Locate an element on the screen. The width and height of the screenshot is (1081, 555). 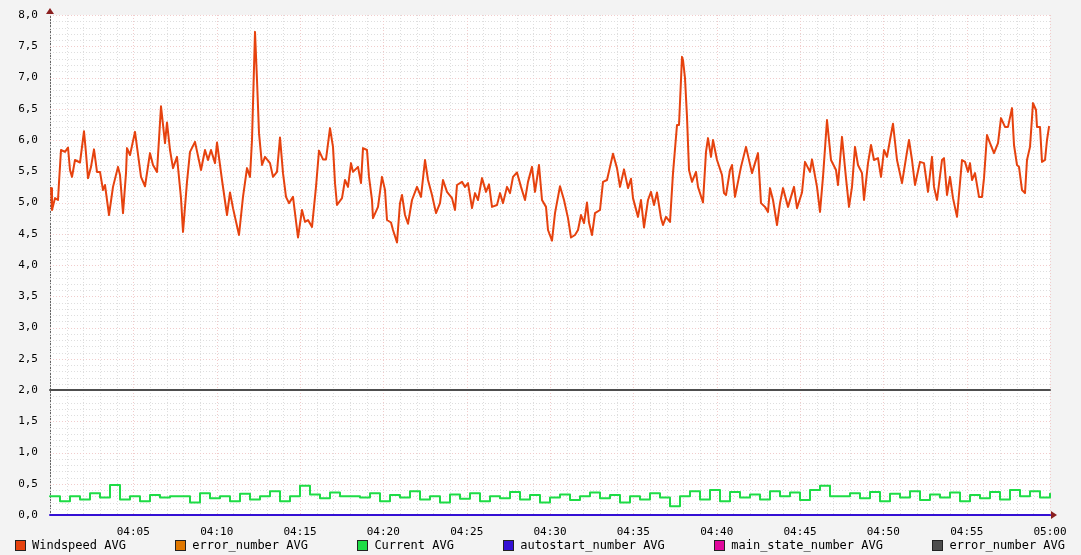
x-tick-label: 04:35 is located at coordinates (633, 532).